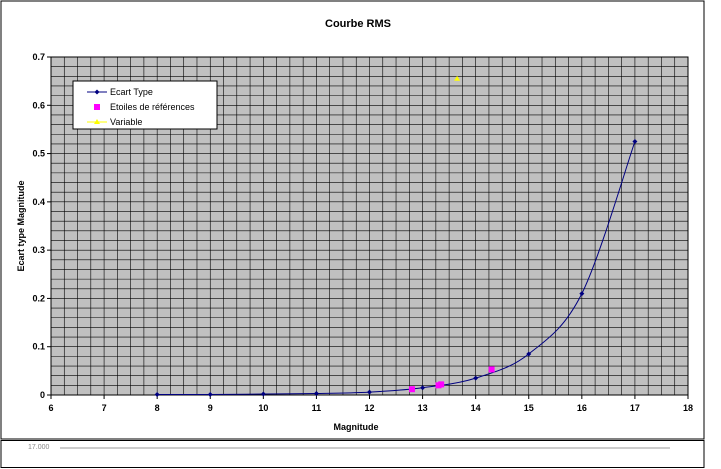 The width and height of the screenshot is (721, 469). I want to click on x-tick-label: 6, so click(50, 408).